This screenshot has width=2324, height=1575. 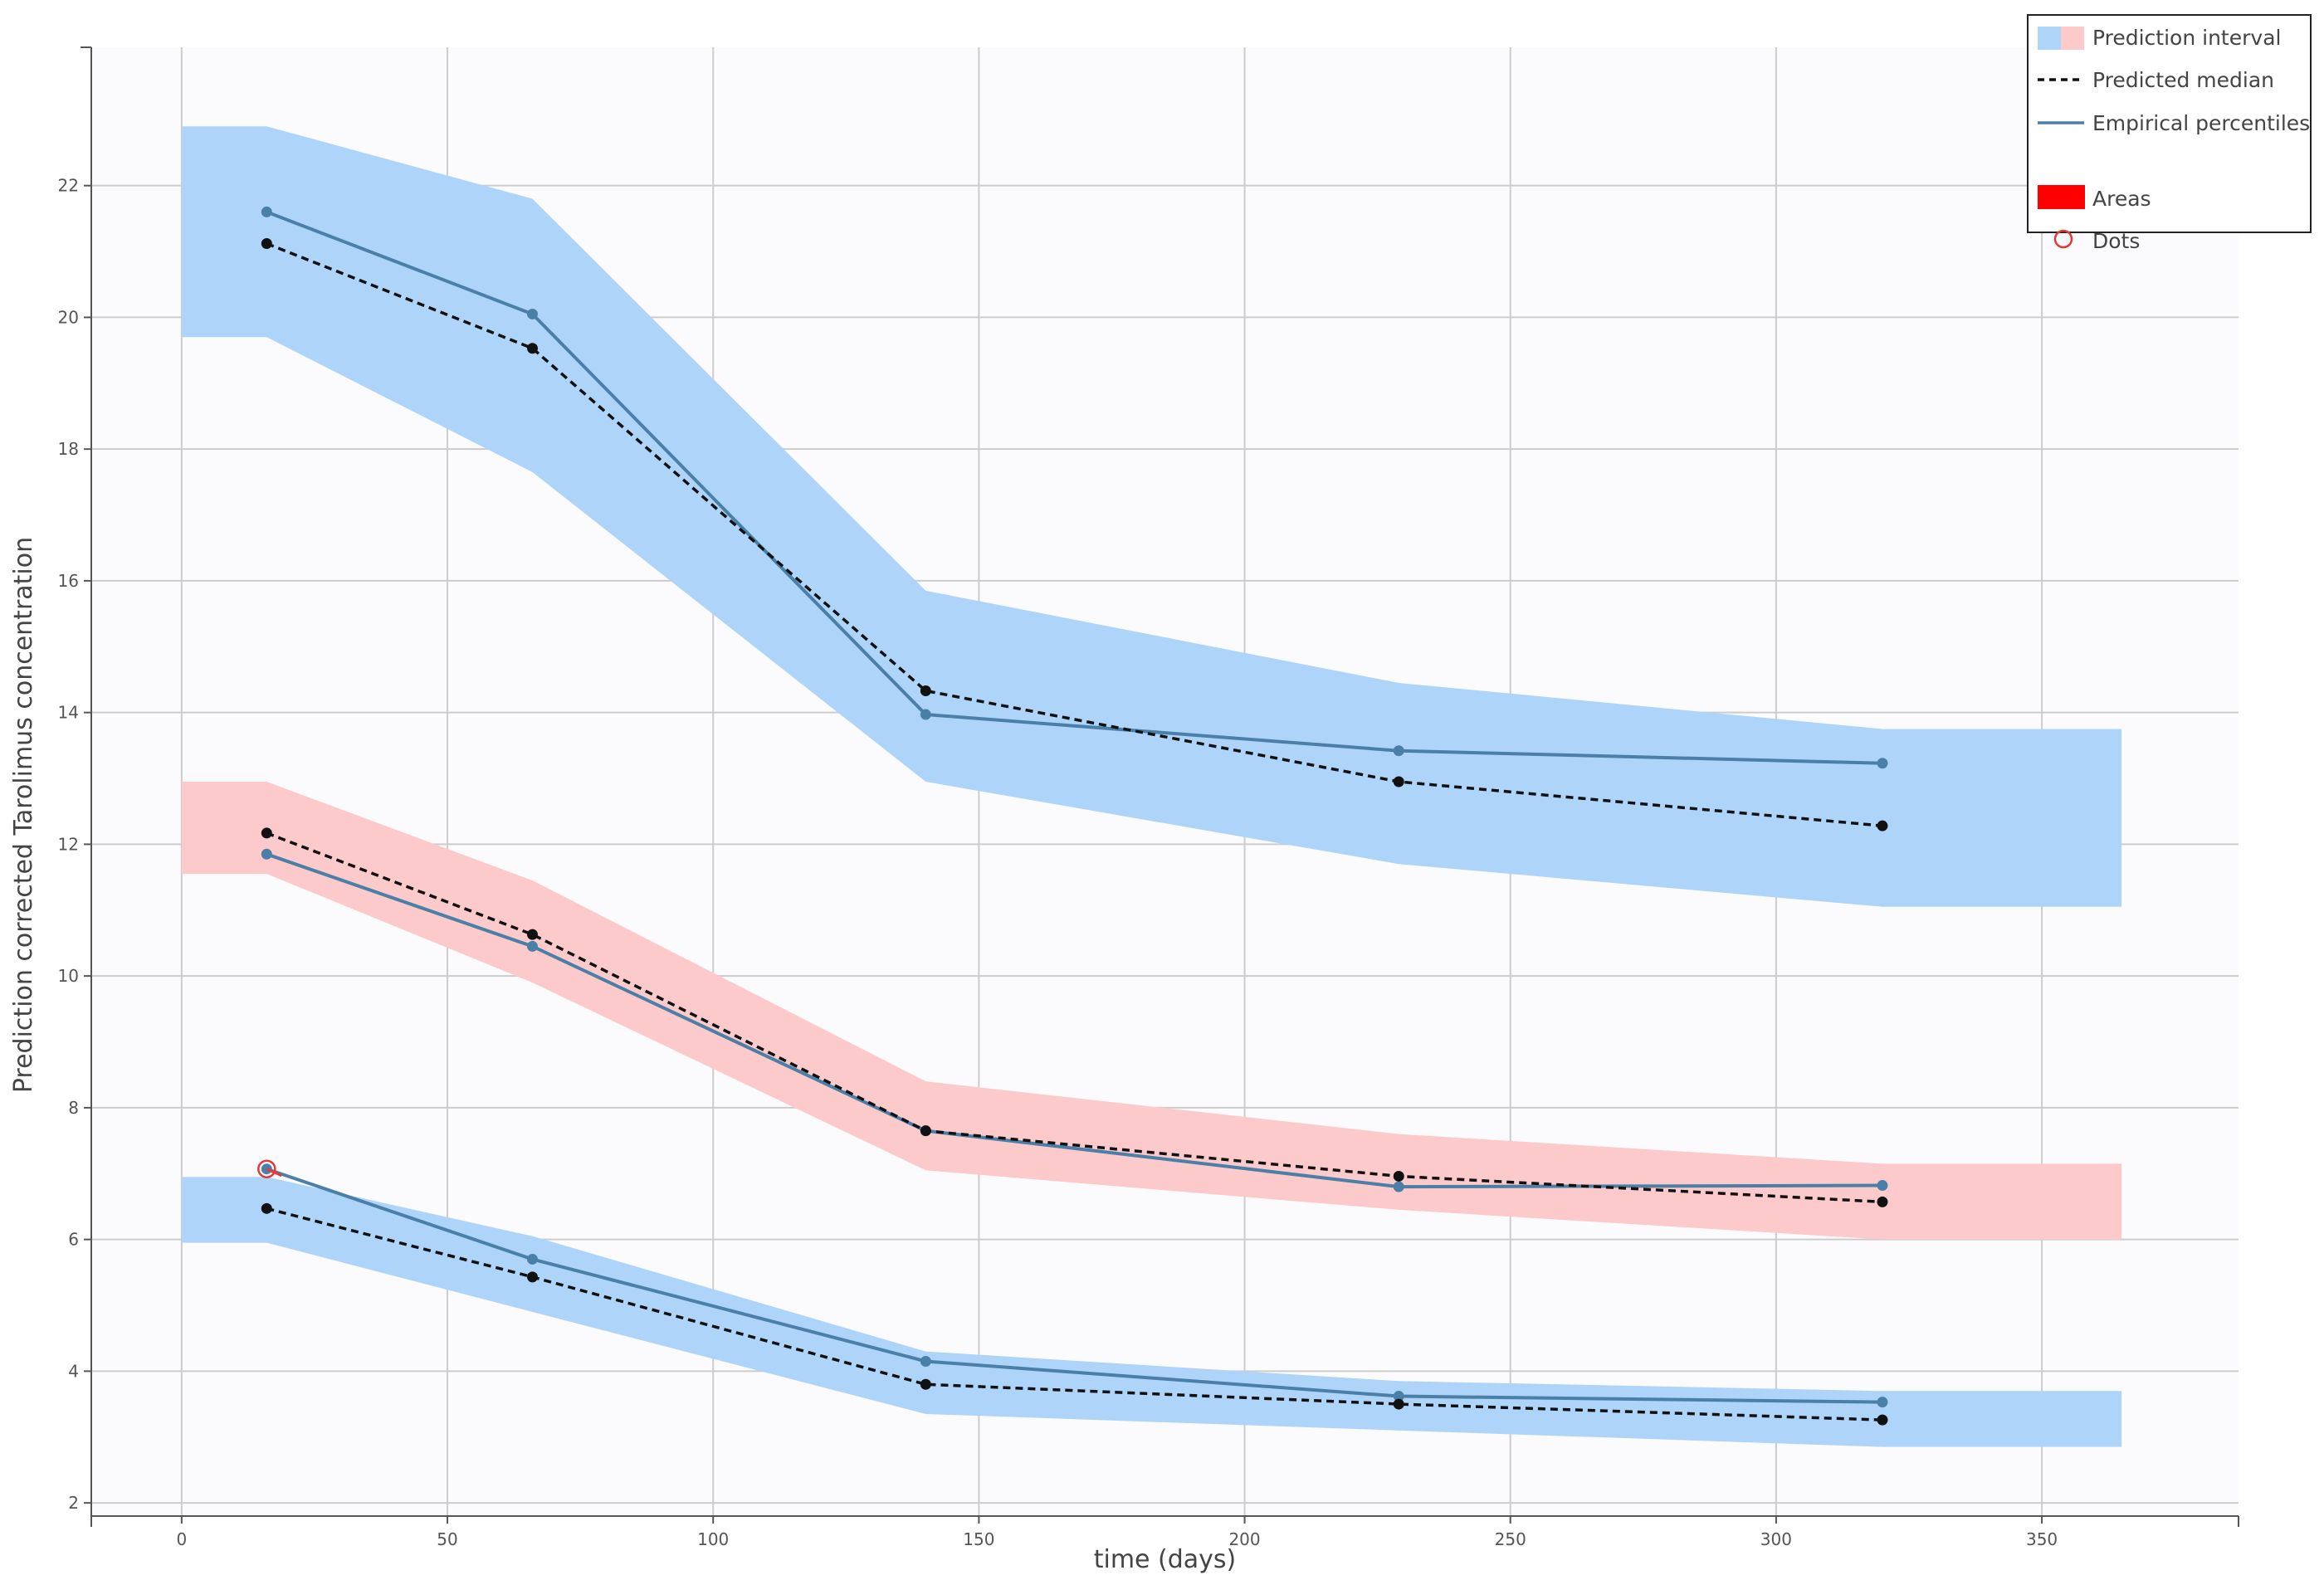 I want to click on x-tick-label-350: 350, so click(x=2042, y=1539).